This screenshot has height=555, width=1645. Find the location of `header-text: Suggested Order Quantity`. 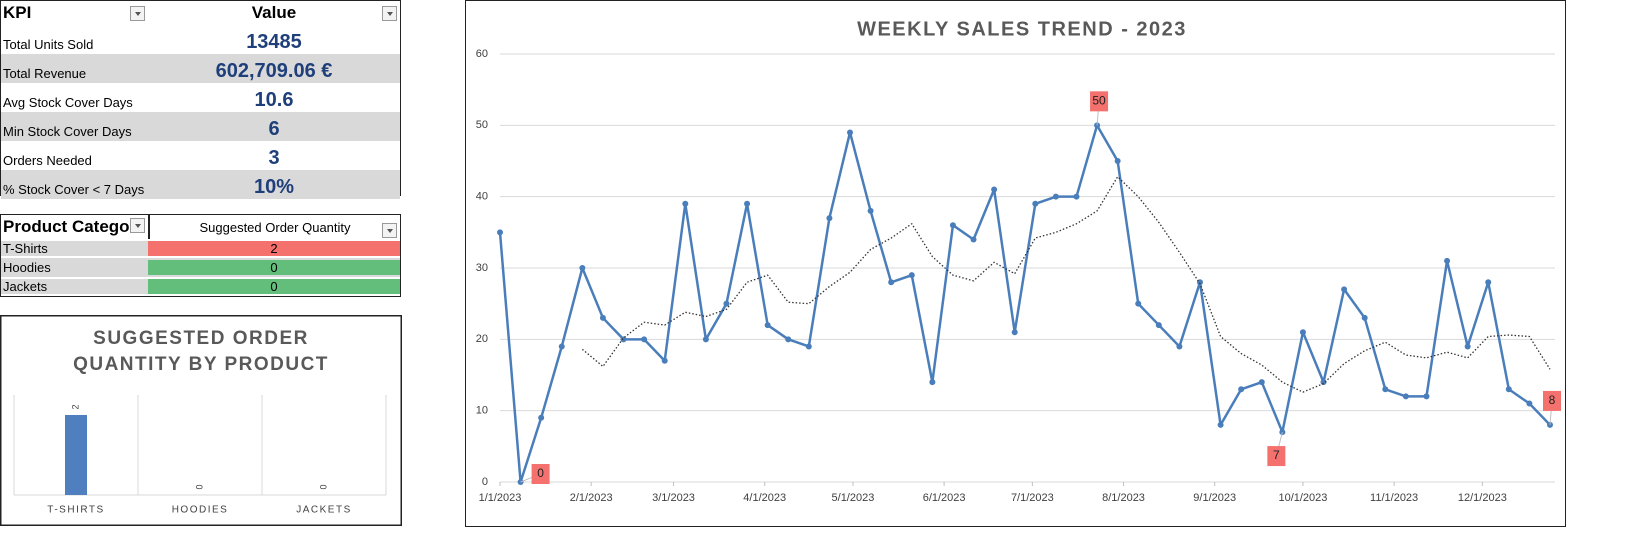

header-text: Suggested Order Quantity is located at coordinates (275, 227).